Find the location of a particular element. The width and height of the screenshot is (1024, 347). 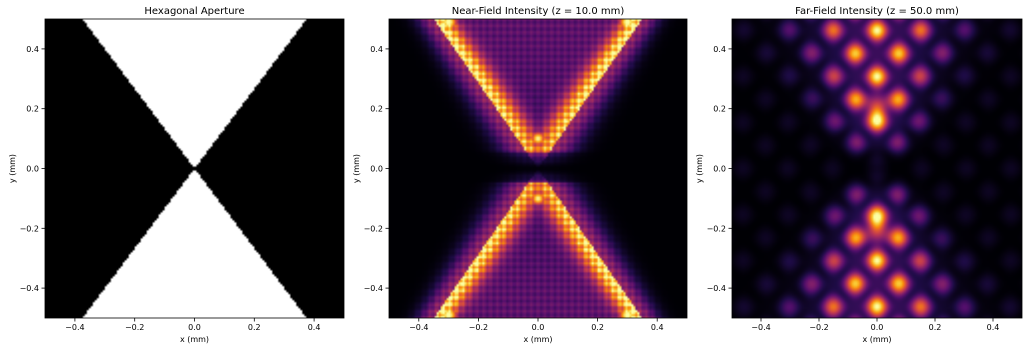

panel-title: Far-Field Intensity (z = 50.0 mm) is located at coordinates (877, 11).